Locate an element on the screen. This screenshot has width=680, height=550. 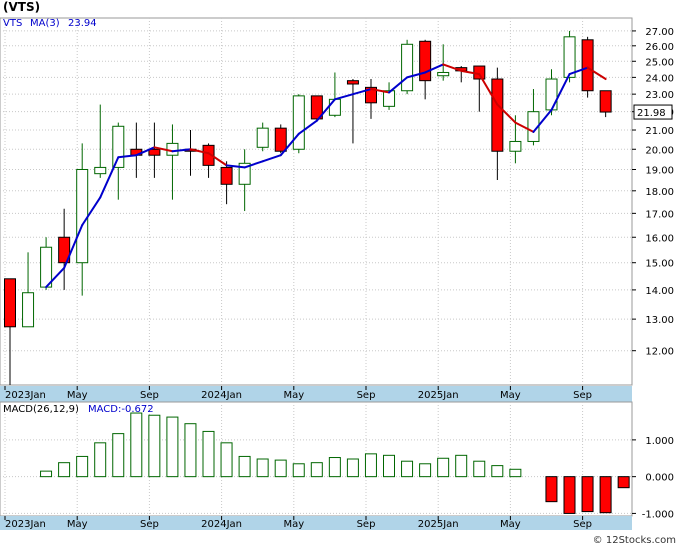
macd-y-axis: 1.000 0.000 -1.000 is located at coordinates (653, 478).